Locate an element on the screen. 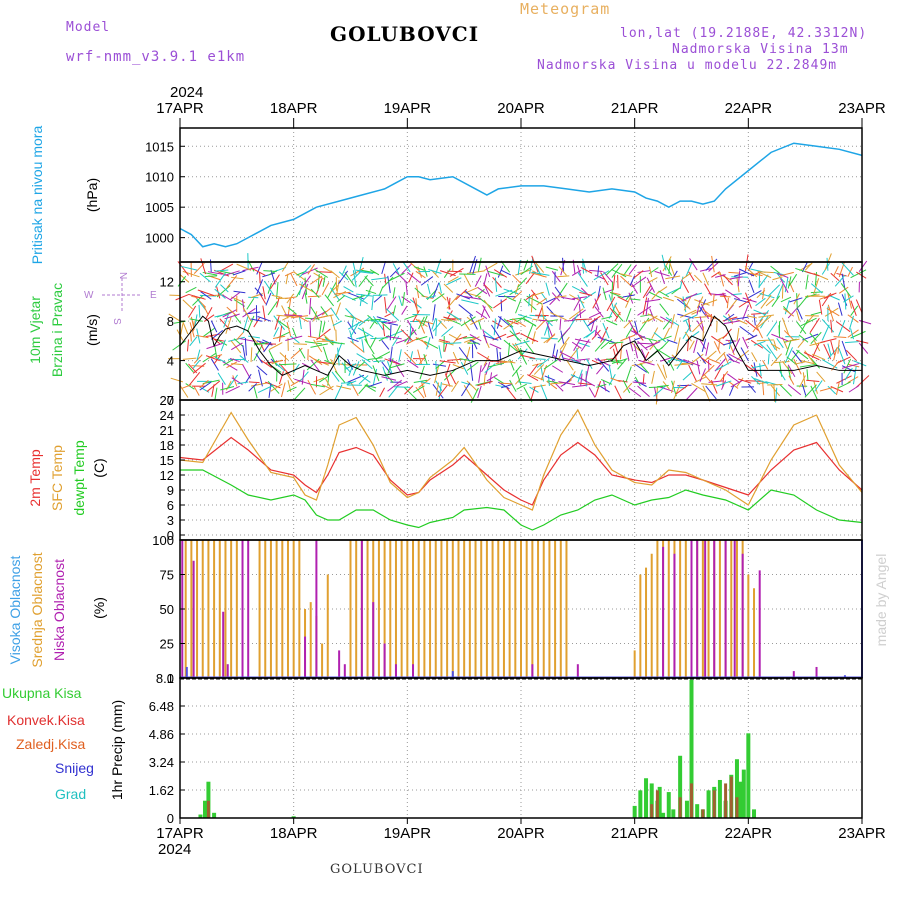 The width and height of the screenshot is (900, 900). x-label-bottom: 23APR is located at coordinates (862, 833).